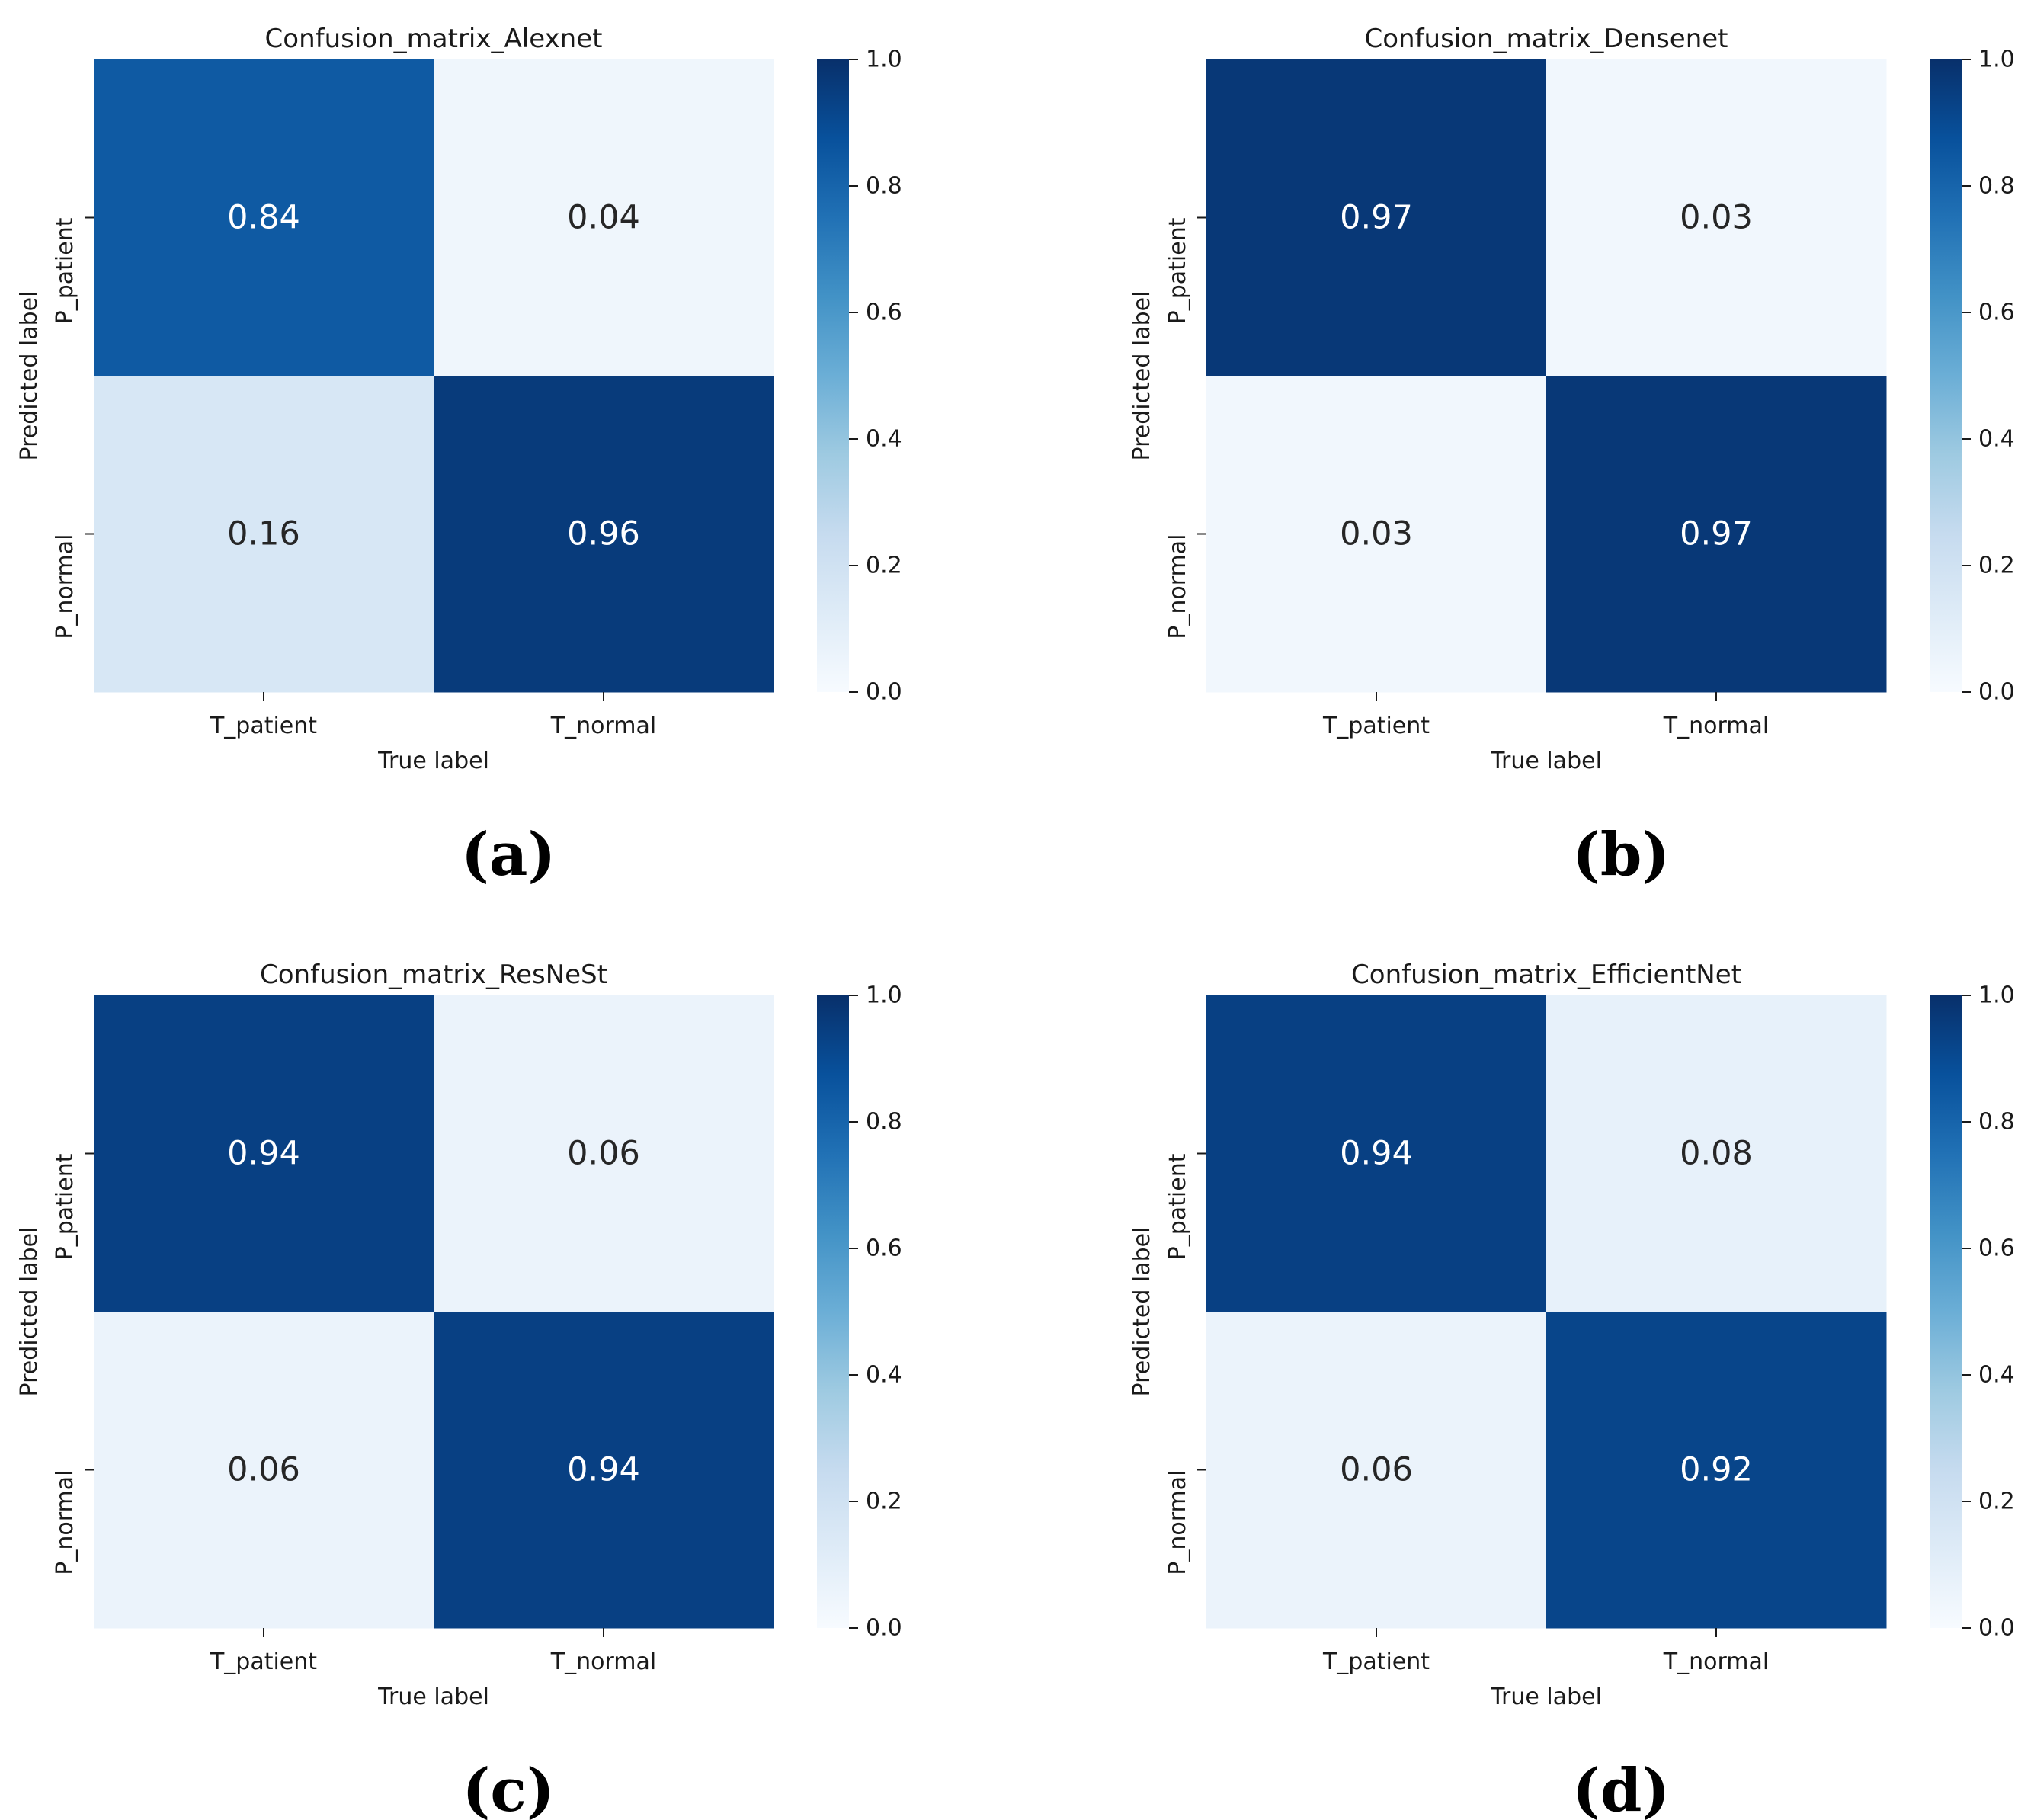  I want to click on cell-value-label: 0.92, so click(1716, 1470).